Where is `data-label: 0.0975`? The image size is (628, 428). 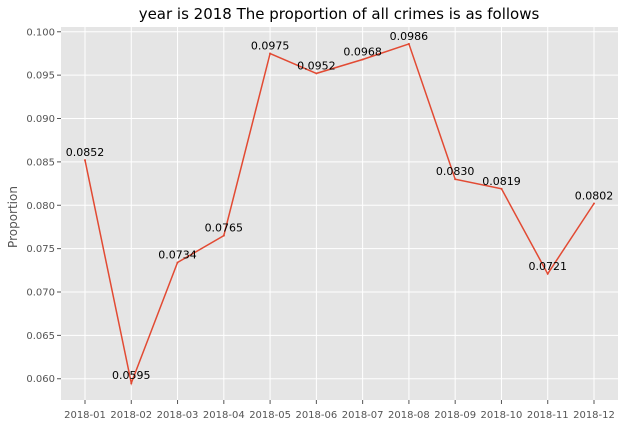 data-label: 0.0975 is located at coordinates (270, 45).